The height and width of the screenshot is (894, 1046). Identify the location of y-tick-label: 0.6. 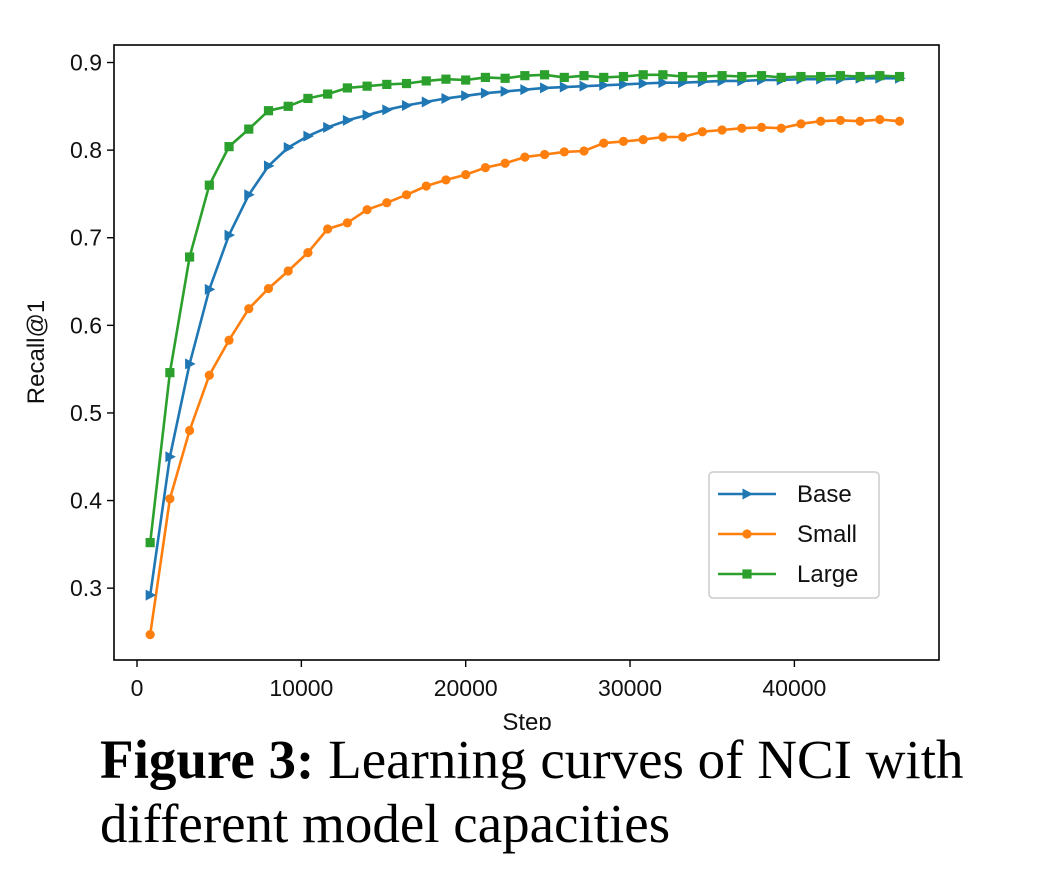
(86, 325).